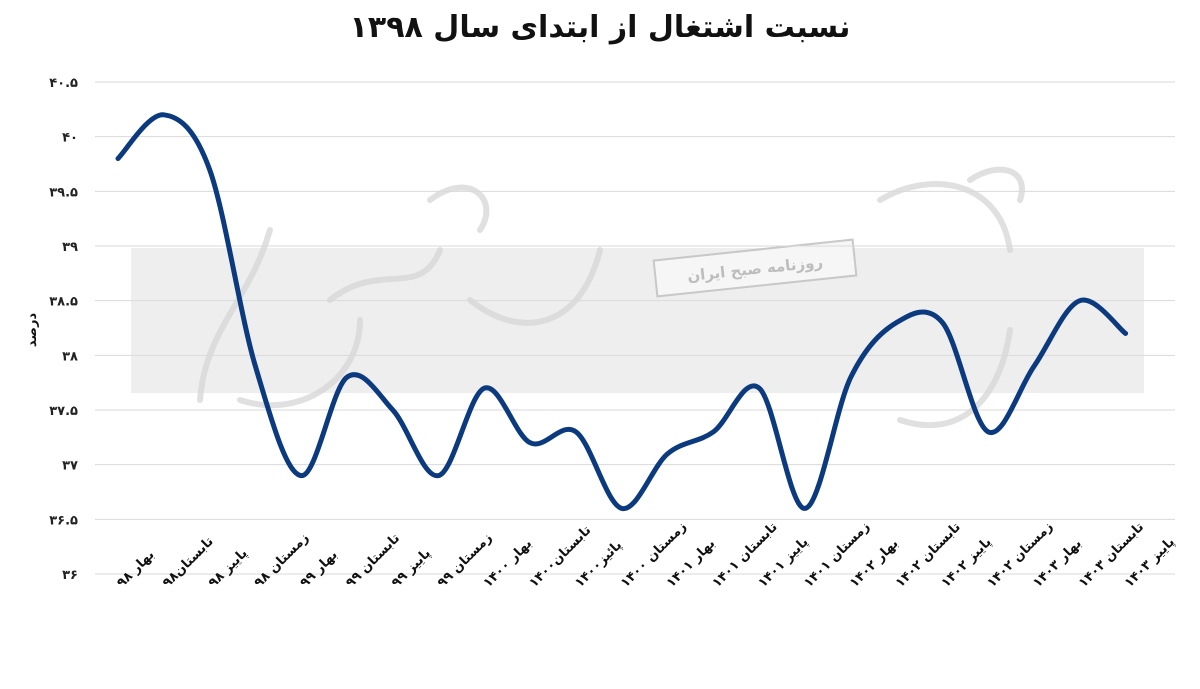 This screenshot has width=1200, height=689. What do you see at coordinates (63, 329) in the screenshot?
I see `y-axis-ticks: ۳۶ ۳۶.۵ ۳۷ ۳۷.۵ ۳۸ ۳۸.۵ ۳۹ ۳۹.۵ ۴۰ ۴۰.۵` at bounding box center [63, 329].